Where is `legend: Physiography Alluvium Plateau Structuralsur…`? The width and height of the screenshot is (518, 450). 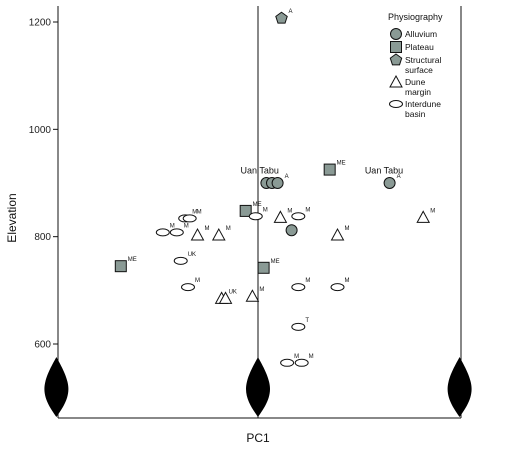
legend: Physiography Alluvium Plateau Structuralsur… is located at coordinates (415, 65).